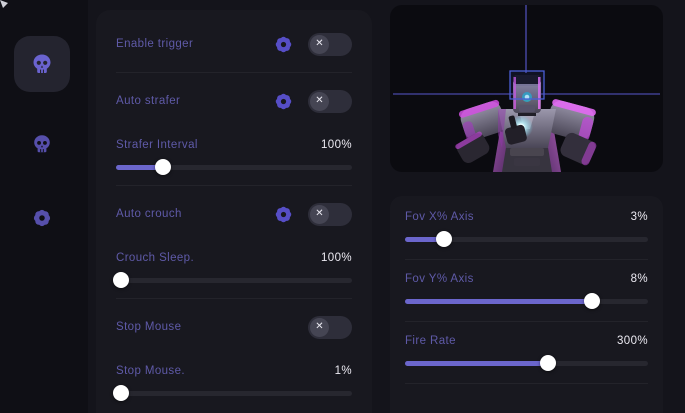 This screenshot has width=685, height=413. I want to click on feature-label: Stop Mouse, so click(149, 327).